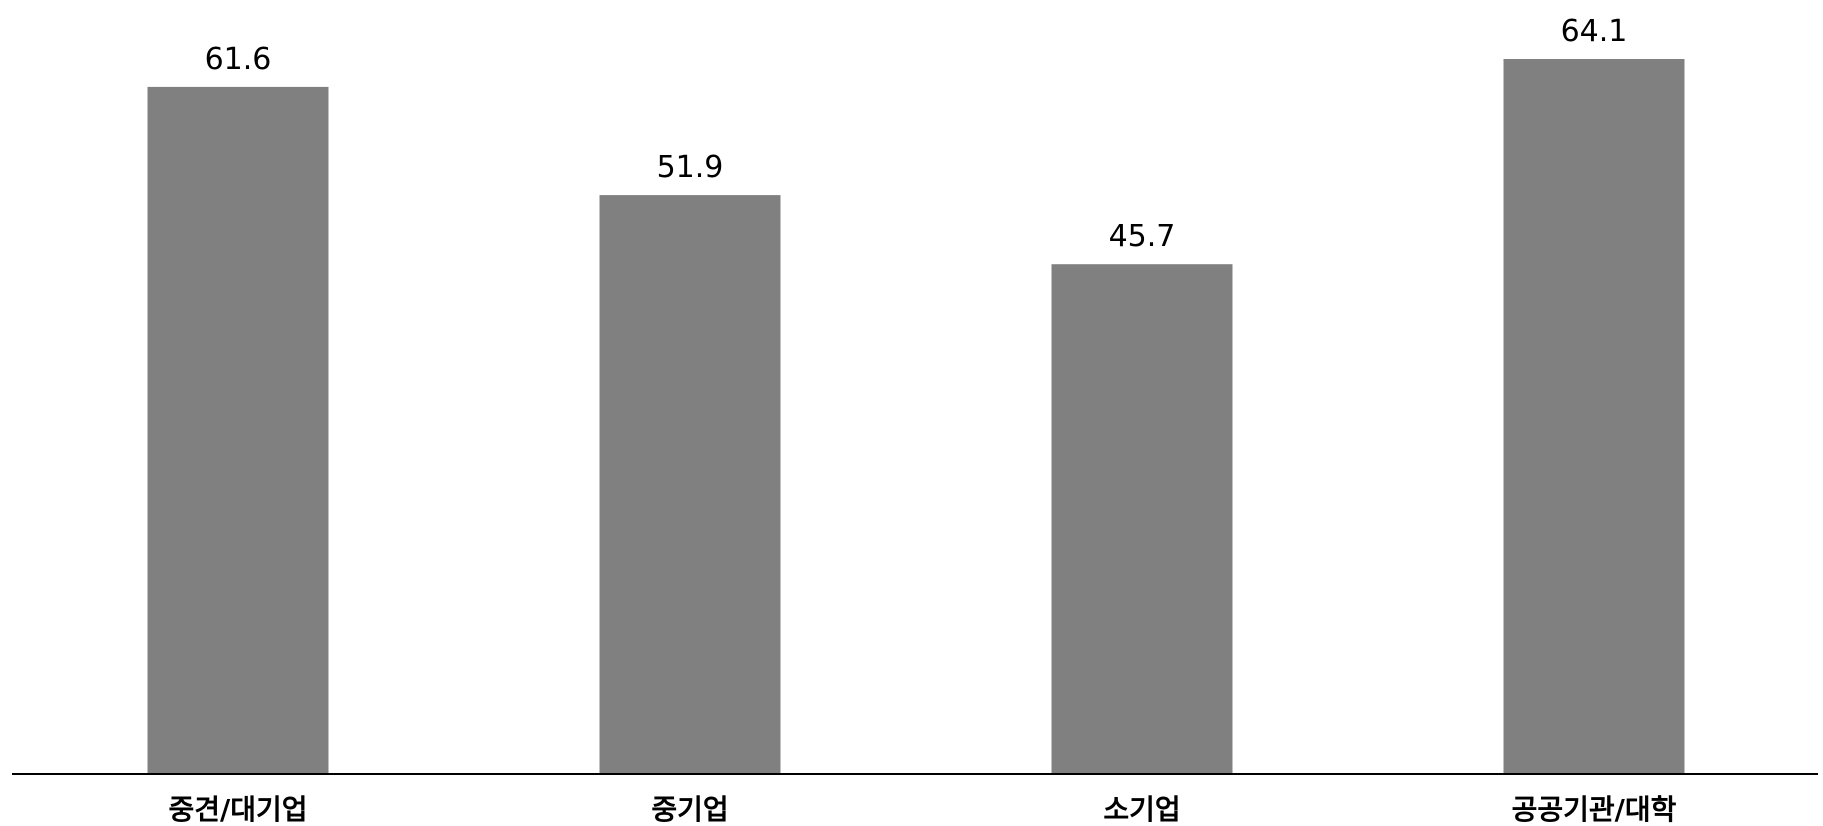  Describe the element at coordinates (1142, 236) in the screenshot. I see `value-label-3: 45.7` at that location.